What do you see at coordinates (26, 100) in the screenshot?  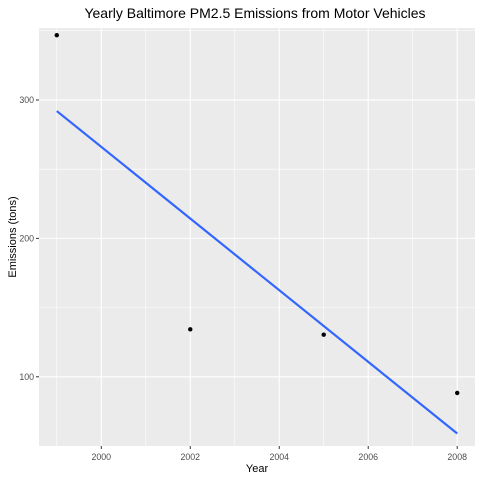 I see `y-tick-label: 300` at bounding box center [26, 100].